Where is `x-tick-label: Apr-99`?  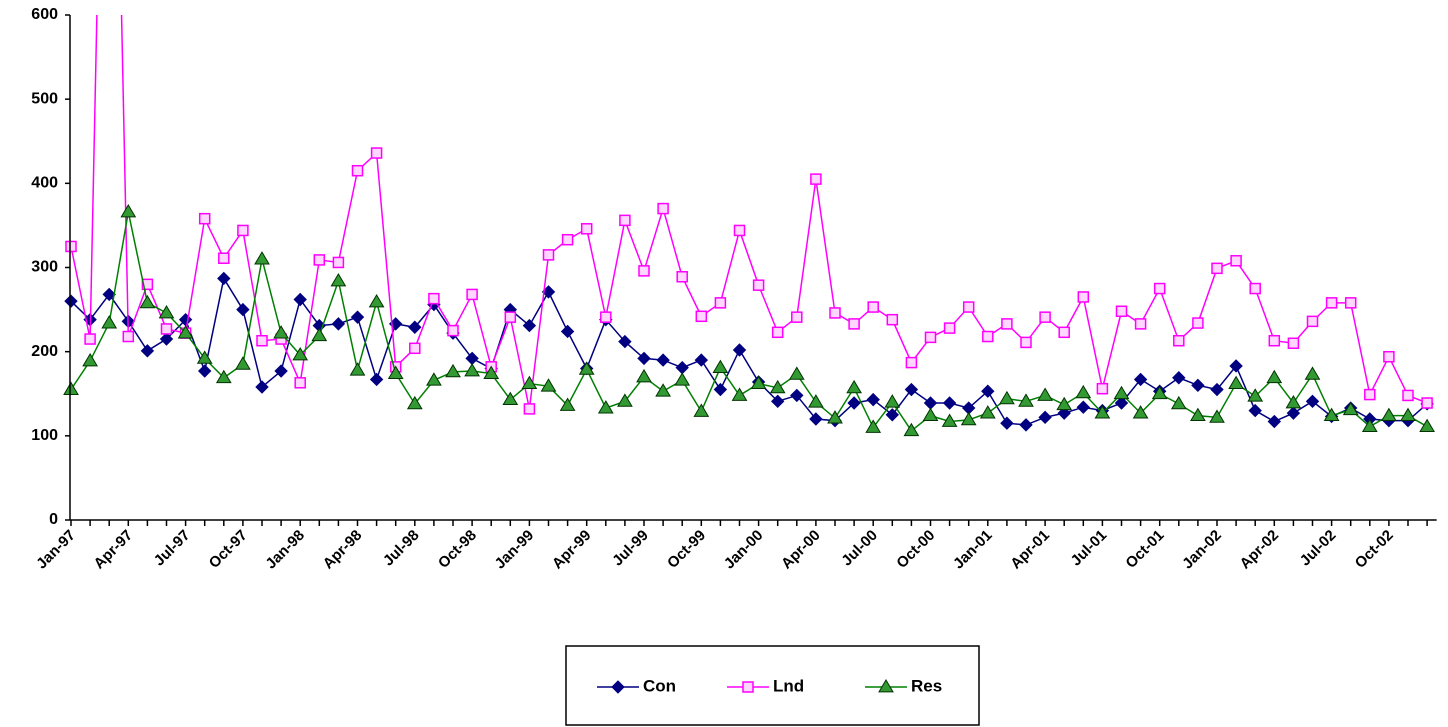 x-tick-label: Apr-99 is located at coordinates (572, 550).